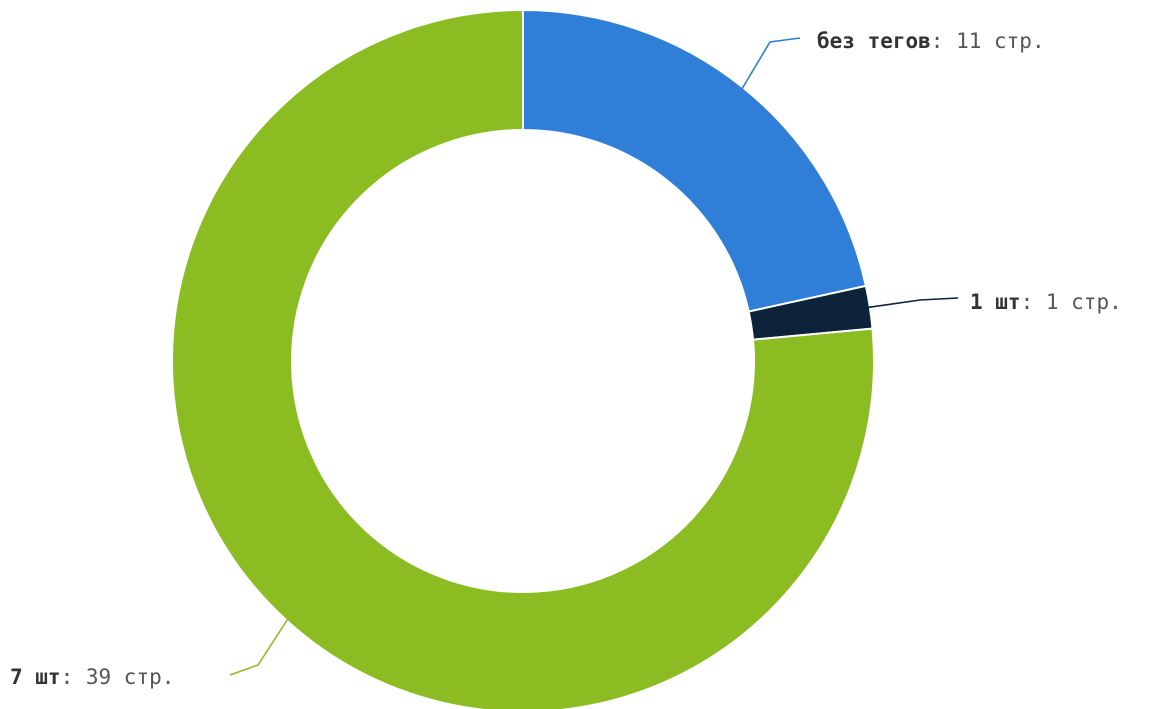 This screenshot has width=1156, height=709. What do you see at coordinates (995, 302) in the screenshot?
I see `label-slice-1-name: 1 шт` at bounding box center [995, 302].